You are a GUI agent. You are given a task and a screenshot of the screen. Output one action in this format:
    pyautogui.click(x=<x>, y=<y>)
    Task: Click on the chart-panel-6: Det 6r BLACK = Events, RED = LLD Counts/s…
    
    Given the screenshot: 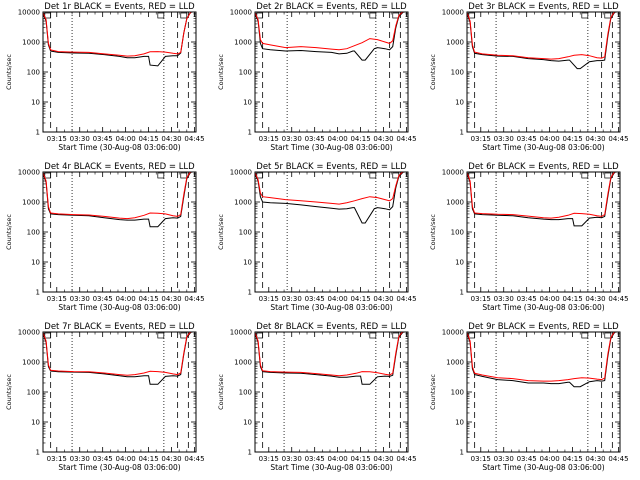 What is the action you would take?
    pyautogui.click(x=529, y=237)
    